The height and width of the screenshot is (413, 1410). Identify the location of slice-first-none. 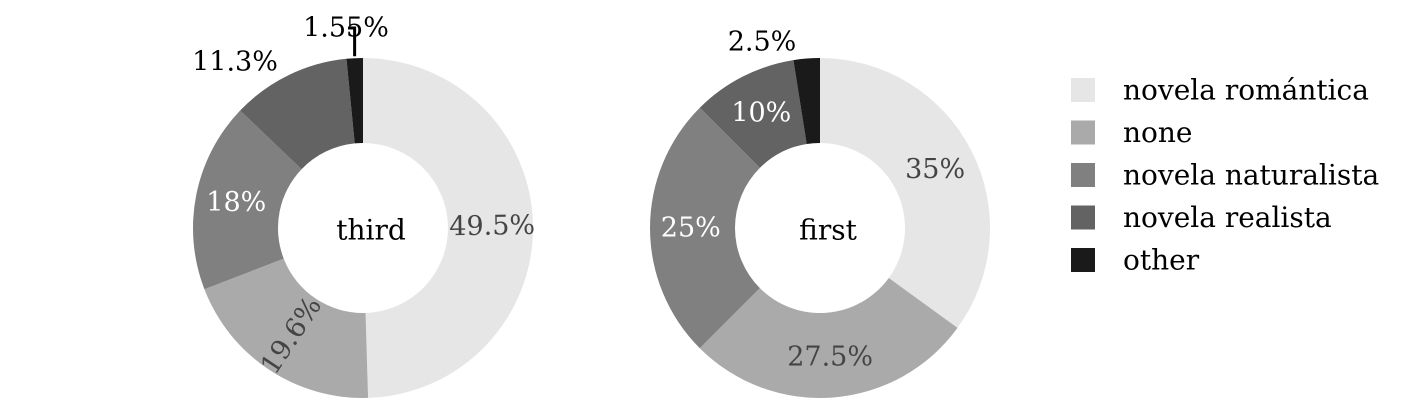
(828, 337).